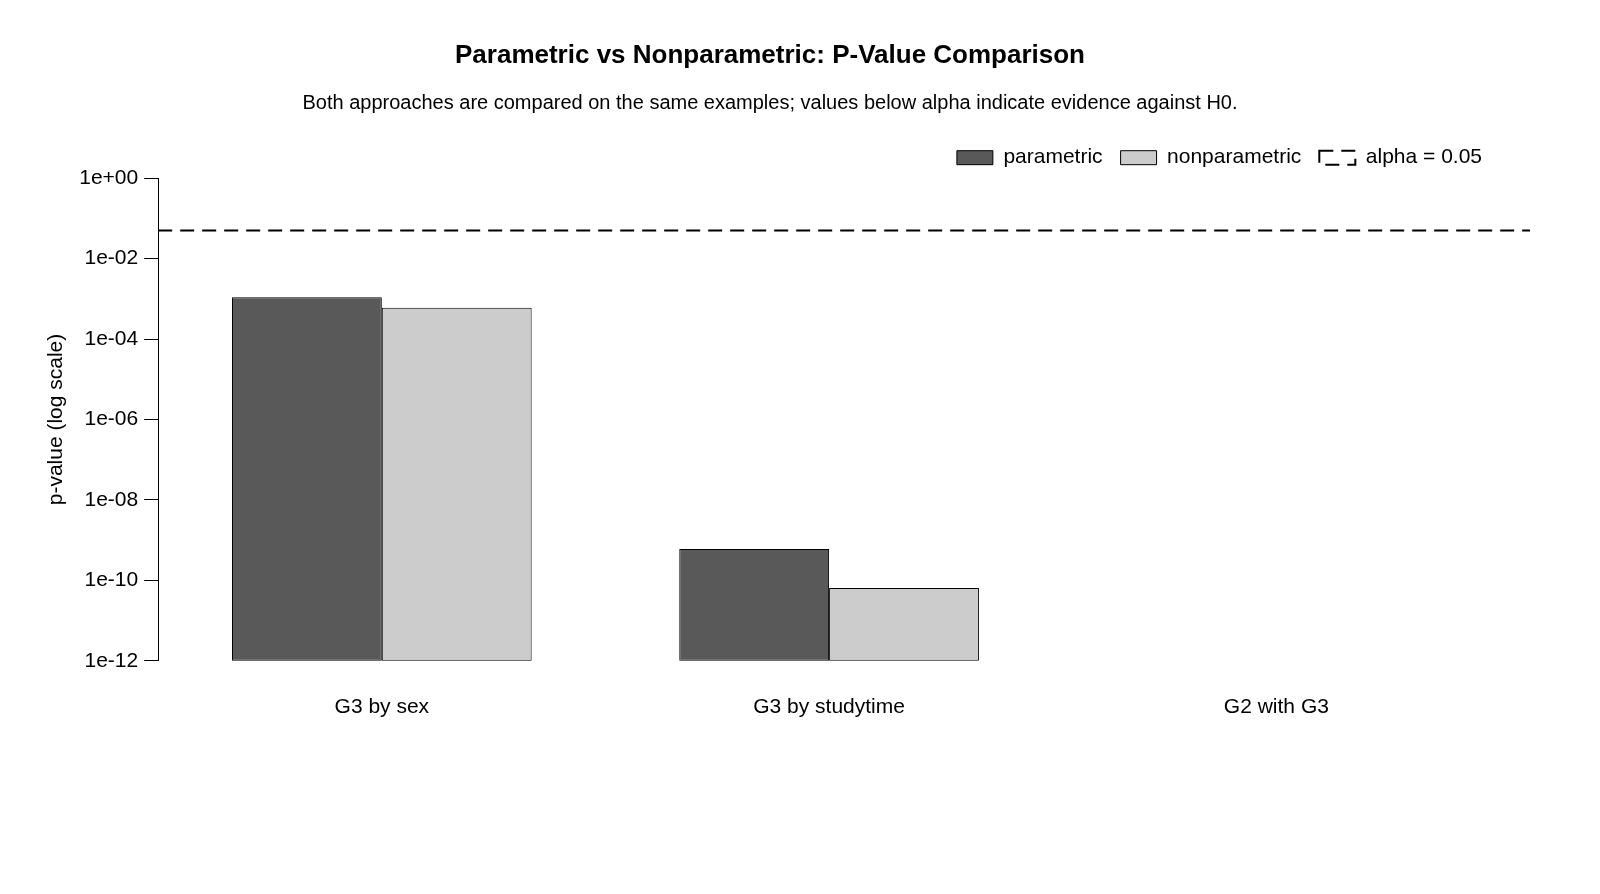 This screenshot has width=1600, height=894. Describe the element at coordinates (1234, 156) in the screenshot. I see `legend-label: nonparametric` at that location.